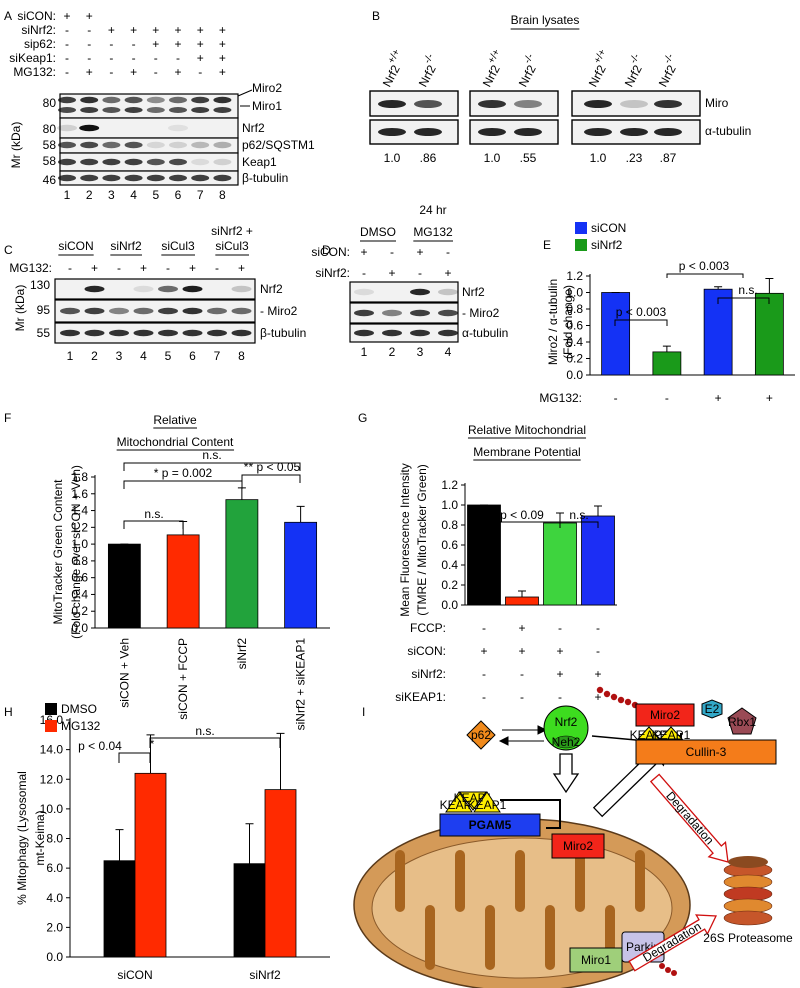  What do you see at coordinates (634, 158) in the screenshot?
I see `ratio: .23` at bounding box center [634, 158].